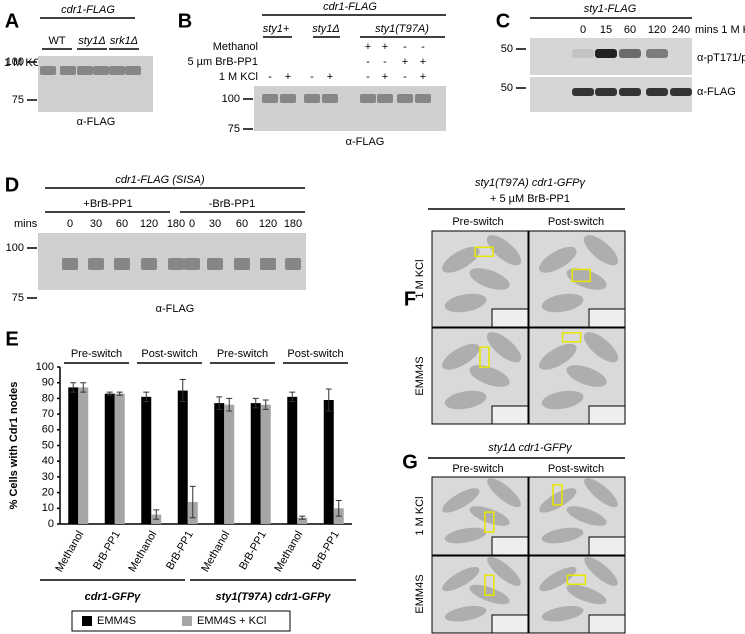 The image size is (745, 634). Describe the element at coordinates (122, 224) in the screenshot. I see `label: 60` at that location.